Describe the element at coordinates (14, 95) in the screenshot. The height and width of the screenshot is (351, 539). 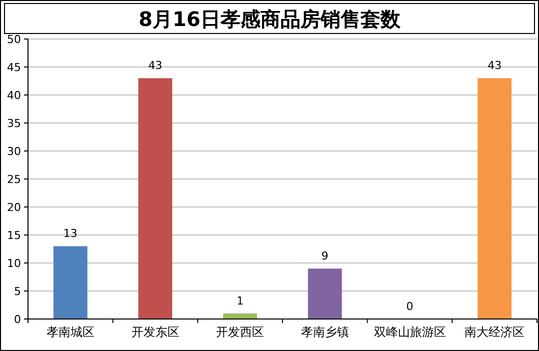
I see `y-tick-label: 40` at that location.